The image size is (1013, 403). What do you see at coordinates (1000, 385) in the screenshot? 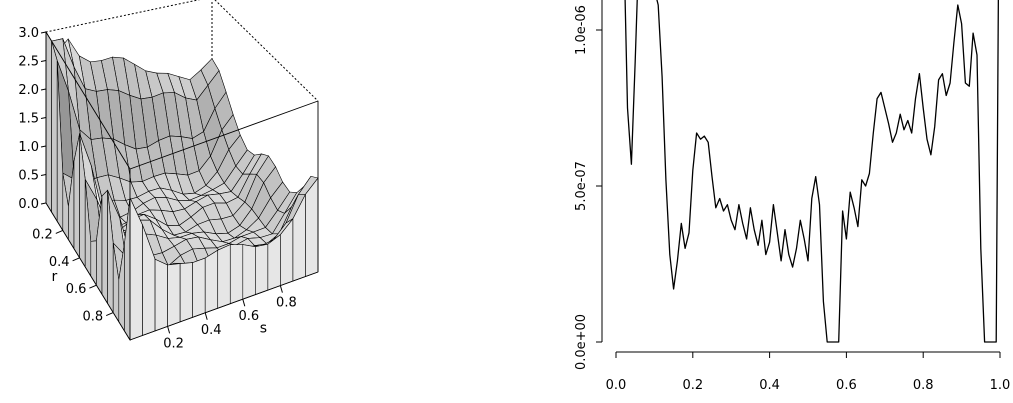
I see `x-tick-label: 1.0` at bounding box center [1000, 385].